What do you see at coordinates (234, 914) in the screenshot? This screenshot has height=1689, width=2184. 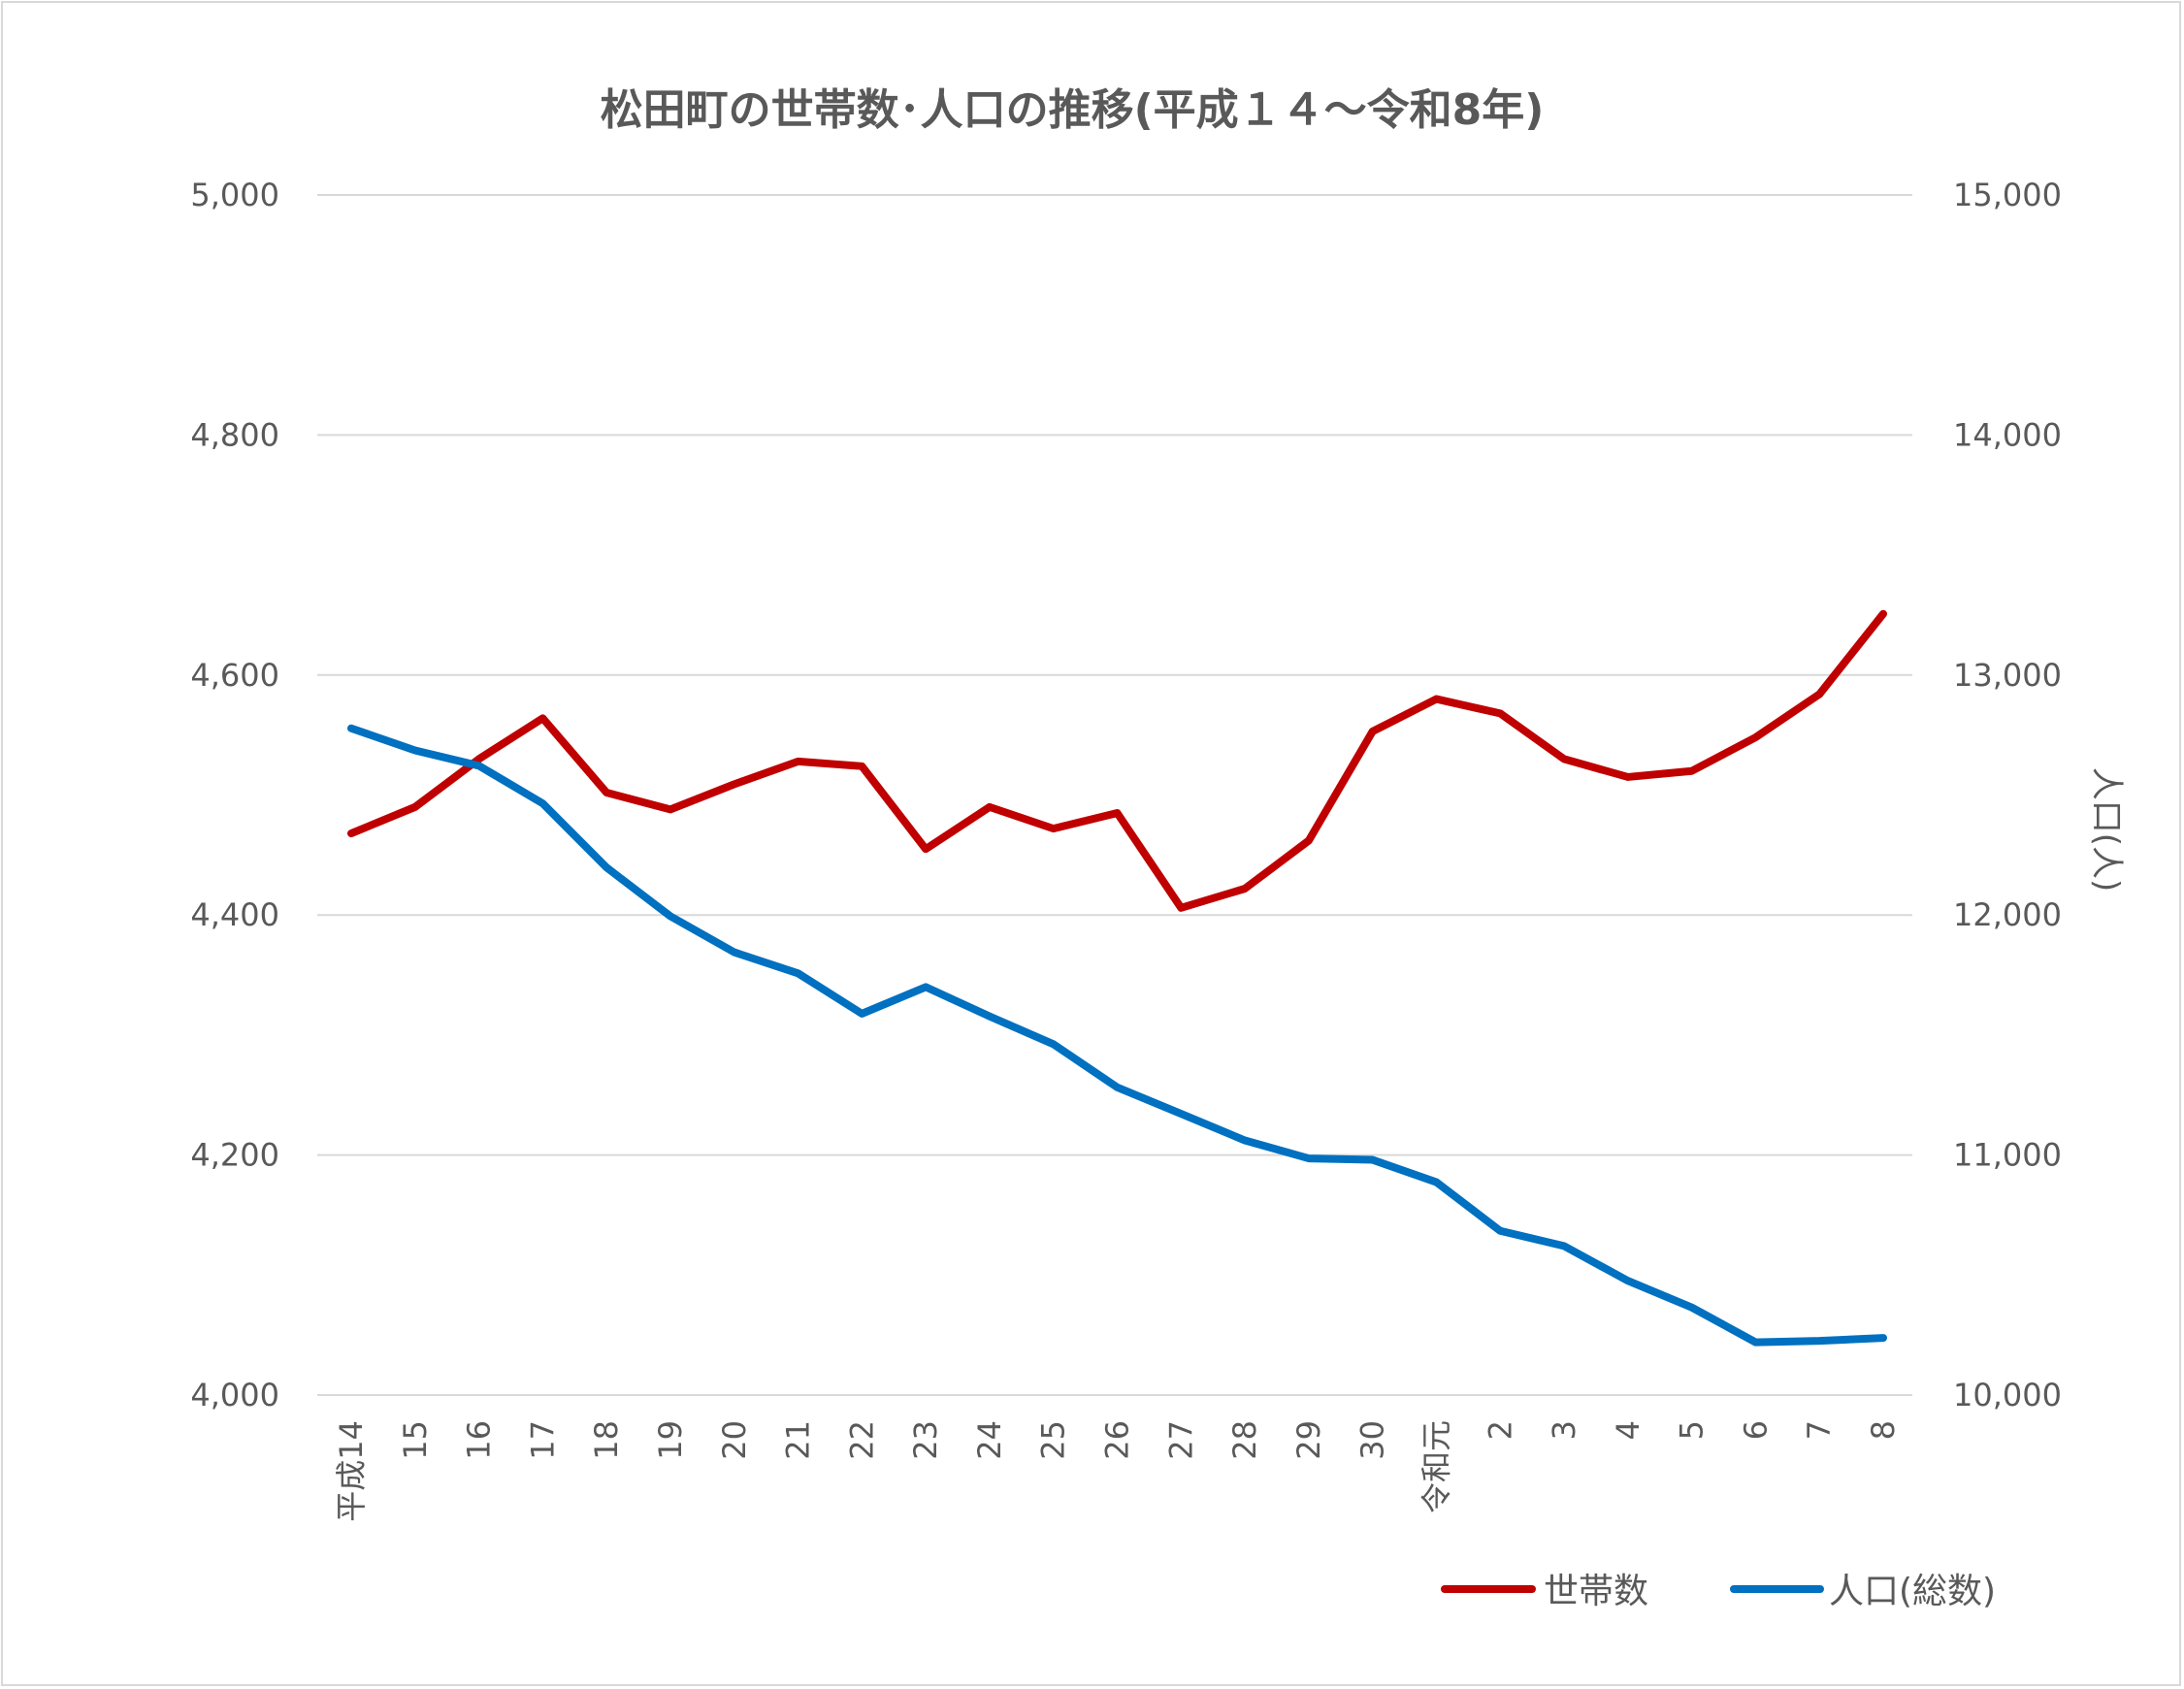 I see `left-tick-label: 4,400` at bounding box center [234, 914].